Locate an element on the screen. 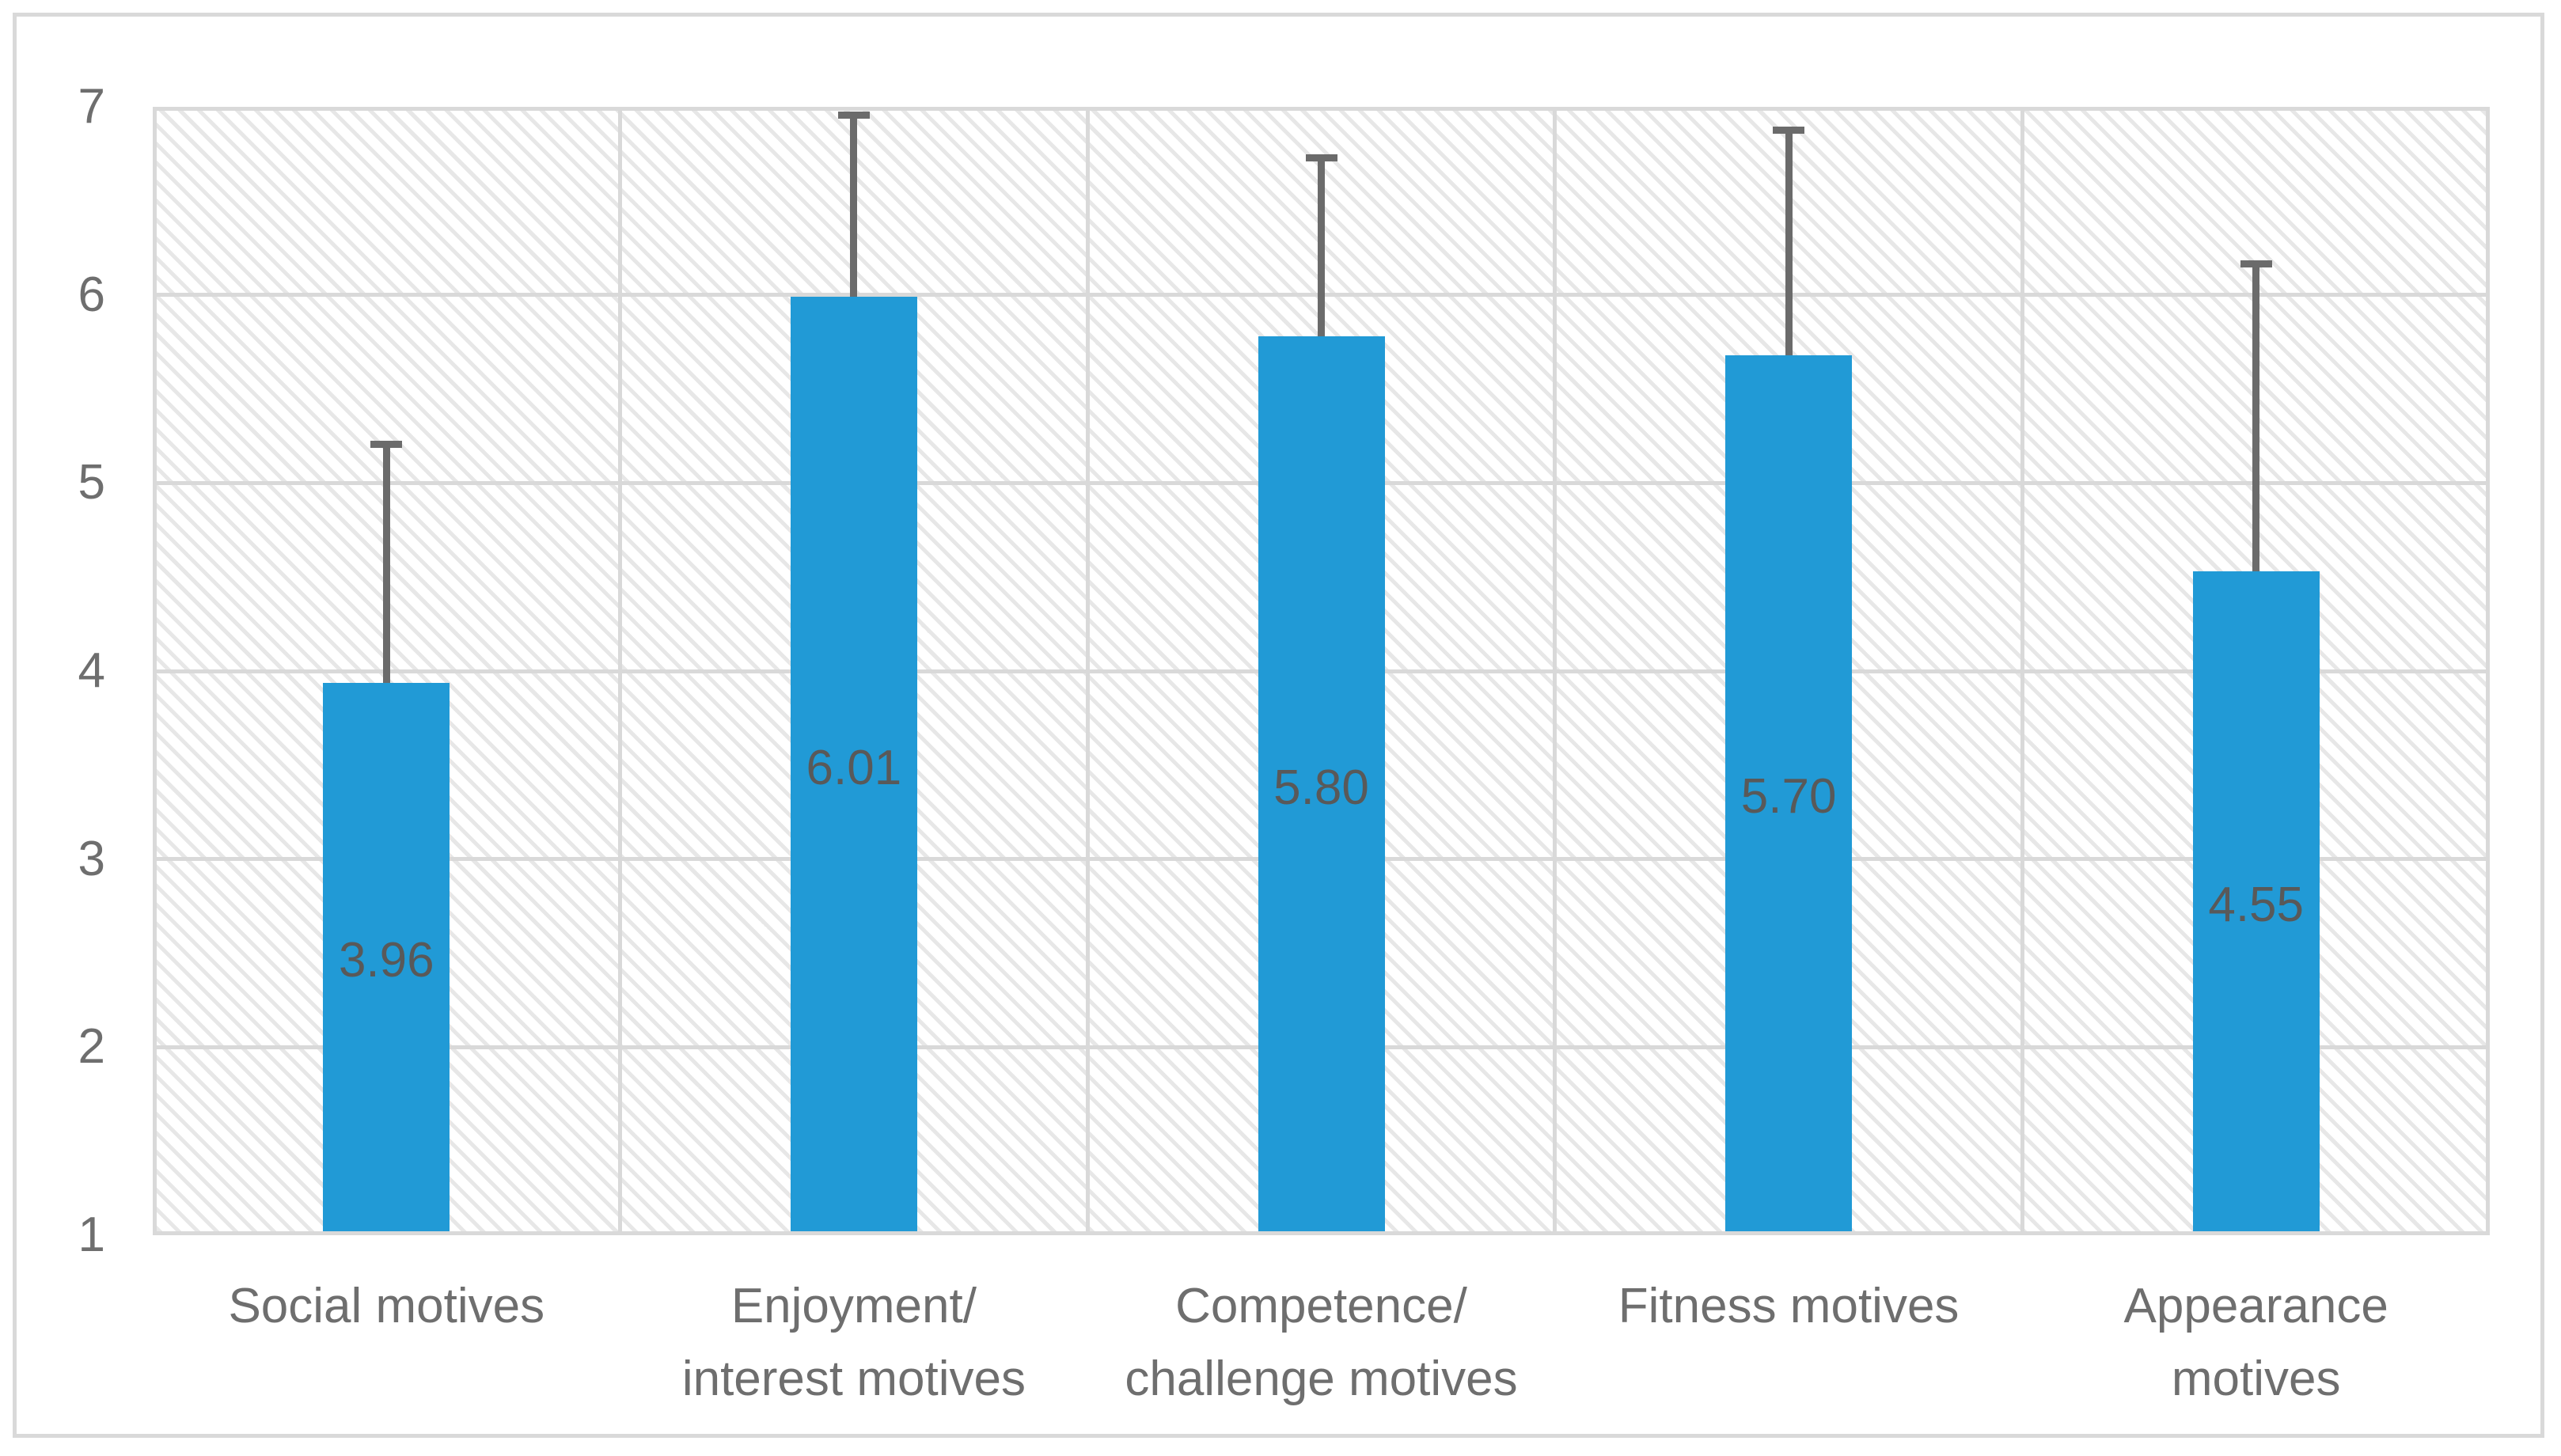  bar-data-label: 5.80 is located at coordinates (1321, 787).